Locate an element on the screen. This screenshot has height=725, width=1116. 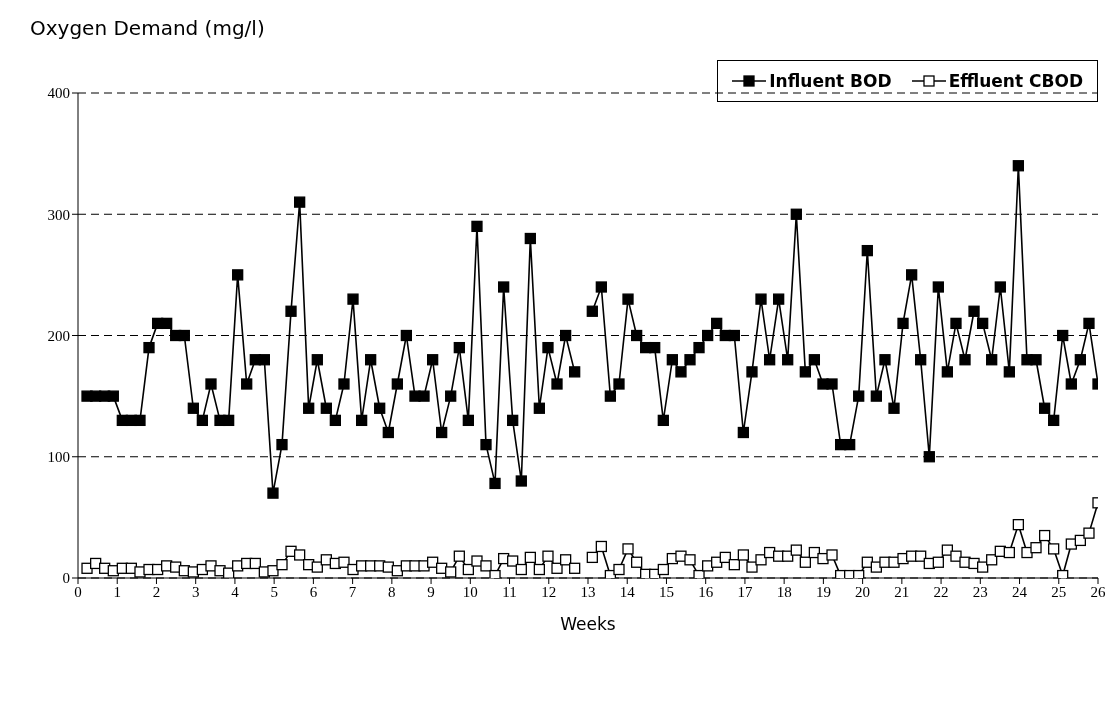
y-tick-label: 400 is located at coordinates (58, 93).